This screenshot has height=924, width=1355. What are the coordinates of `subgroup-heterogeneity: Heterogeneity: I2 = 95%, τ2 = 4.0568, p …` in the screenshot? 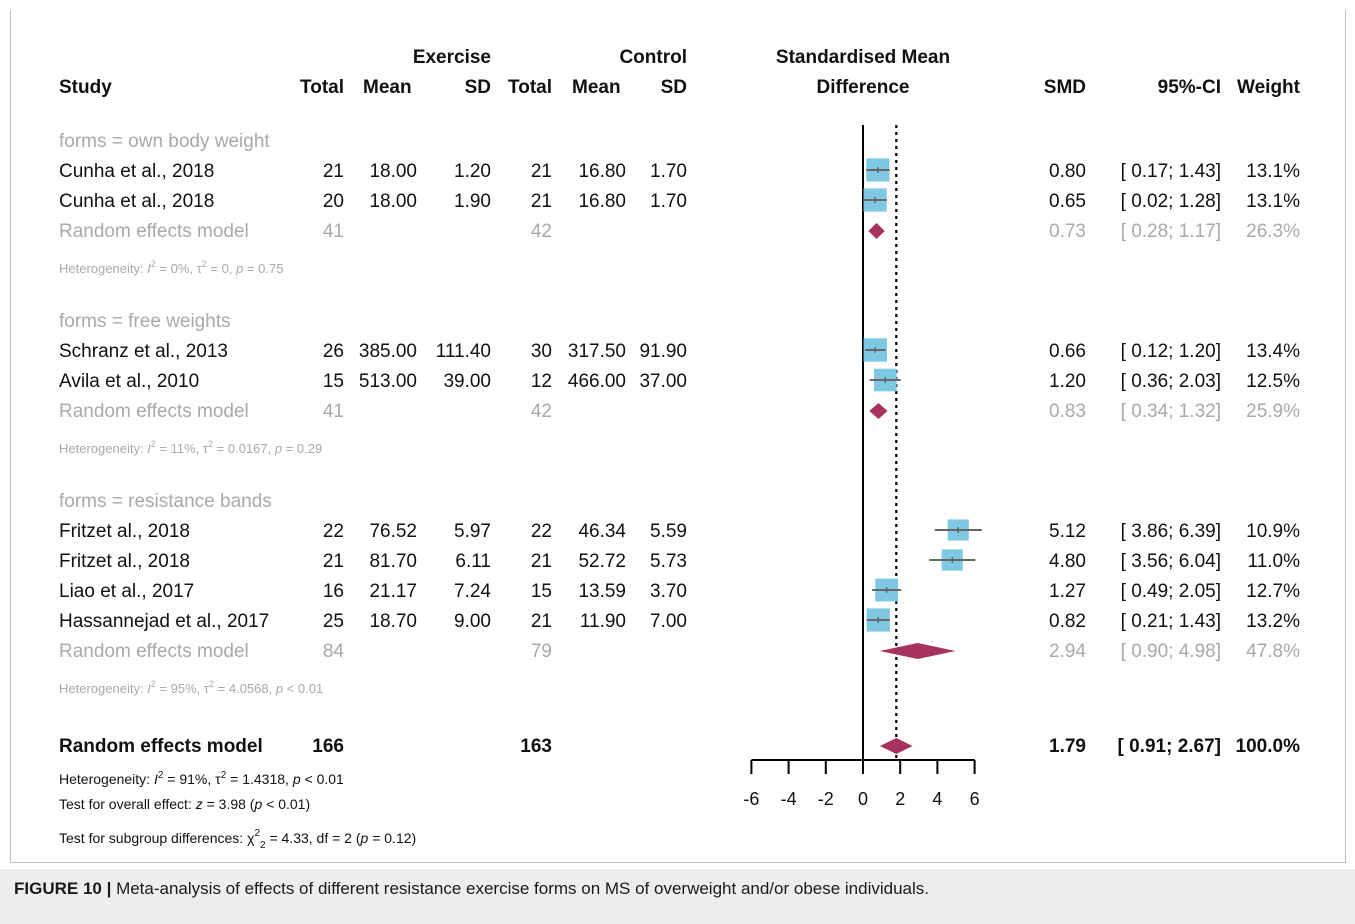 It's located at (191, 687).